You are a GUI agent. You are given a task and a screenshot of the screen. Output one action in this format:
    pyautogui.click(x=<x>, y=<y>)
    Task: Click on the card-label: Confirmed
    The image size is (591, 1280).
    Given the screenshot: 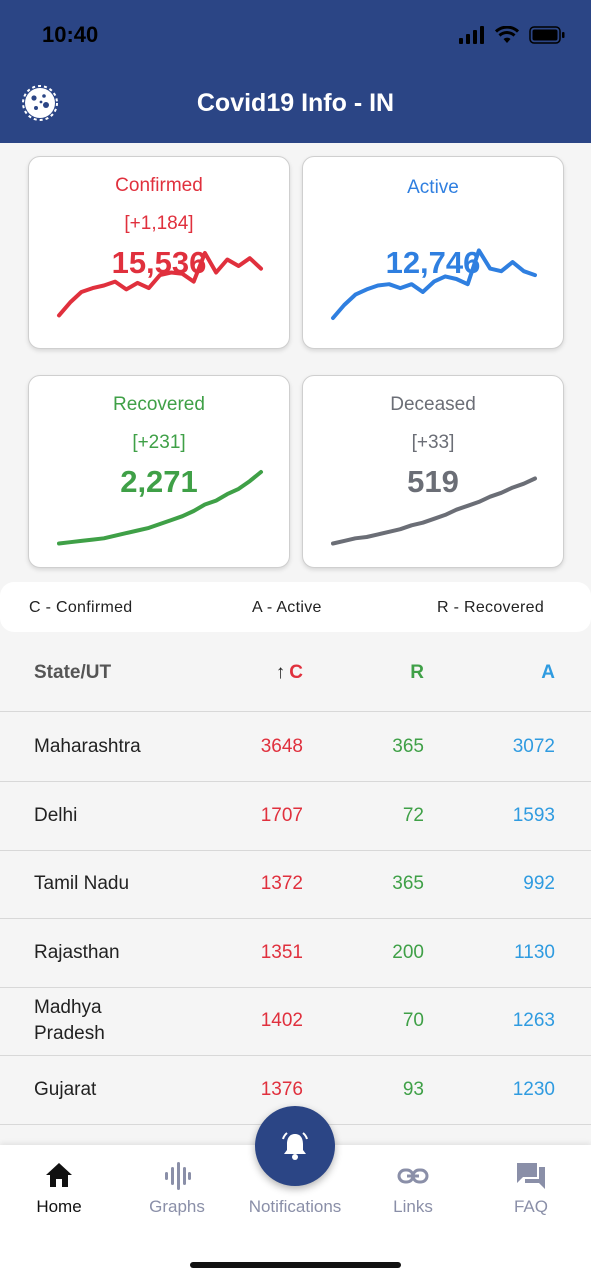 What is the action you would take?
    pyautogui.click(x=159, y=185)
    